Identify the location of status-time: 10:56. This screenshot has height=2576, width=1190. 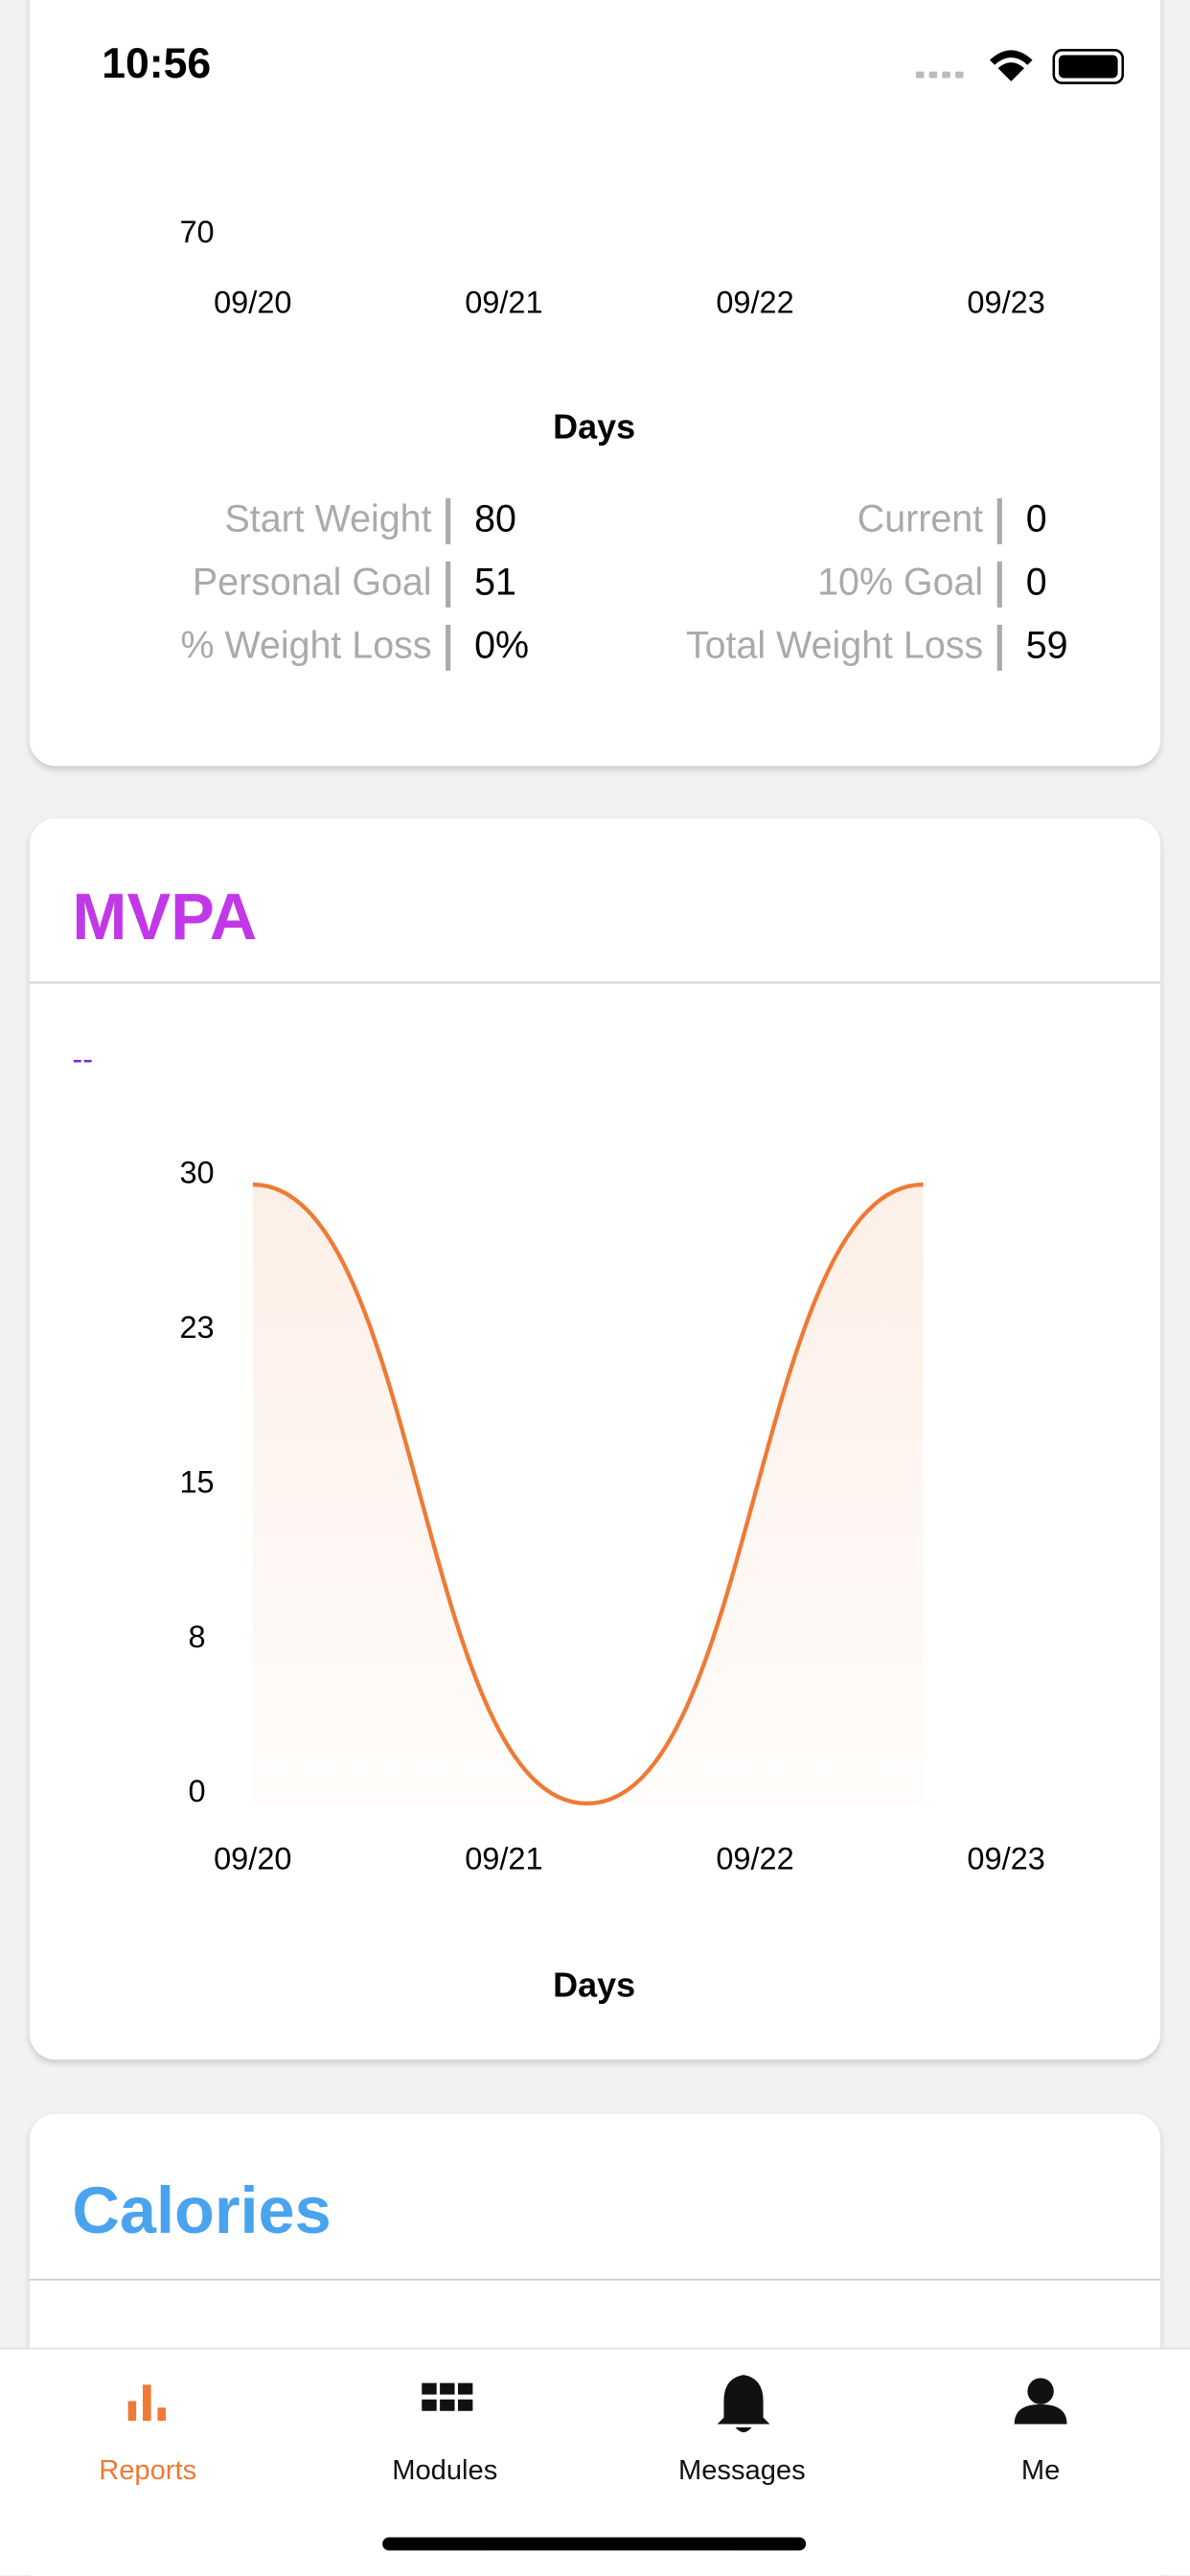
(156, 63).